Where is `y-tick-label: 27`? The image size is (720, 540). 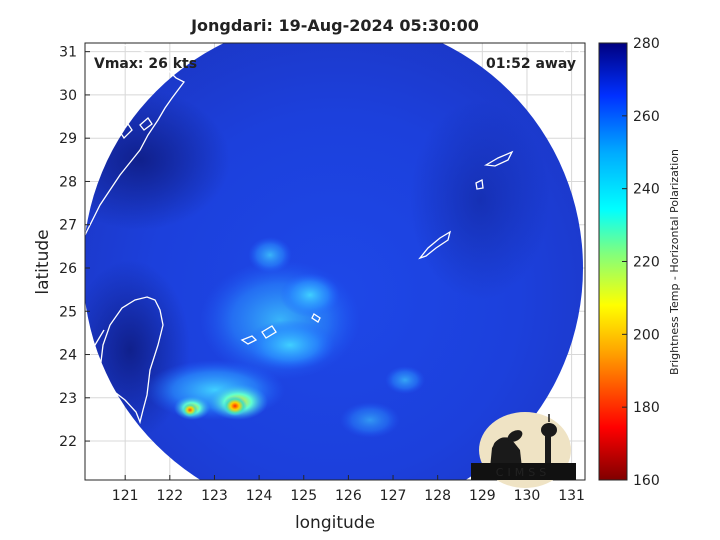 y-tick-label: 27 is located at coordinates (68, 226).